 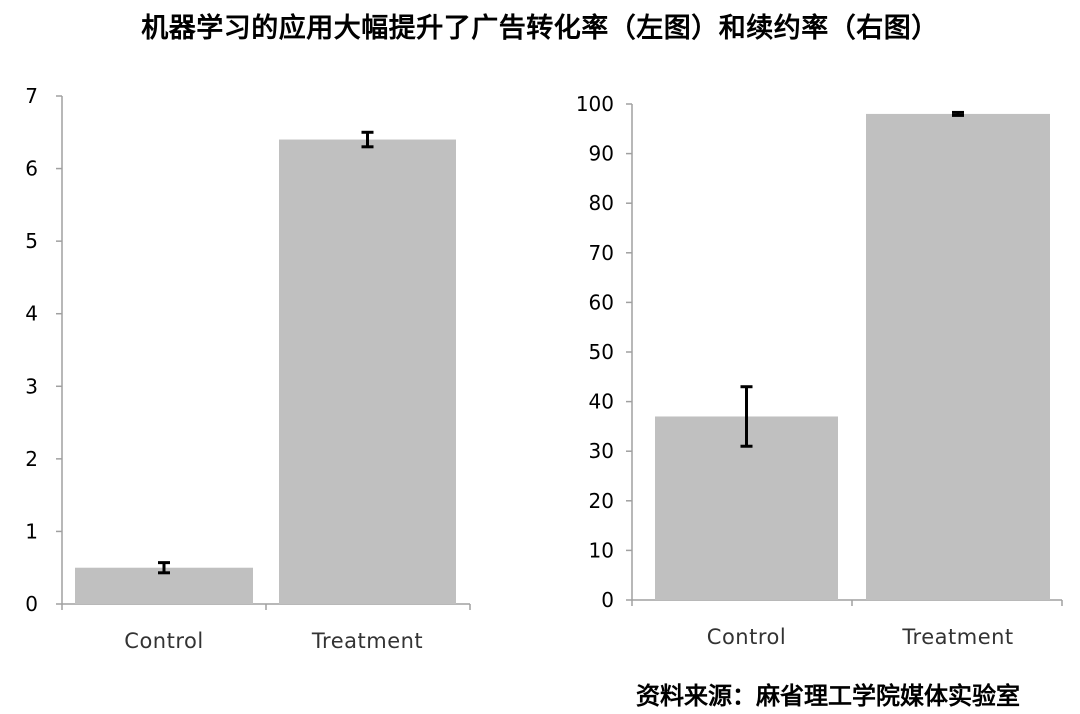 I want to click on y-tick-label: 6, so click(x=31, y=169).